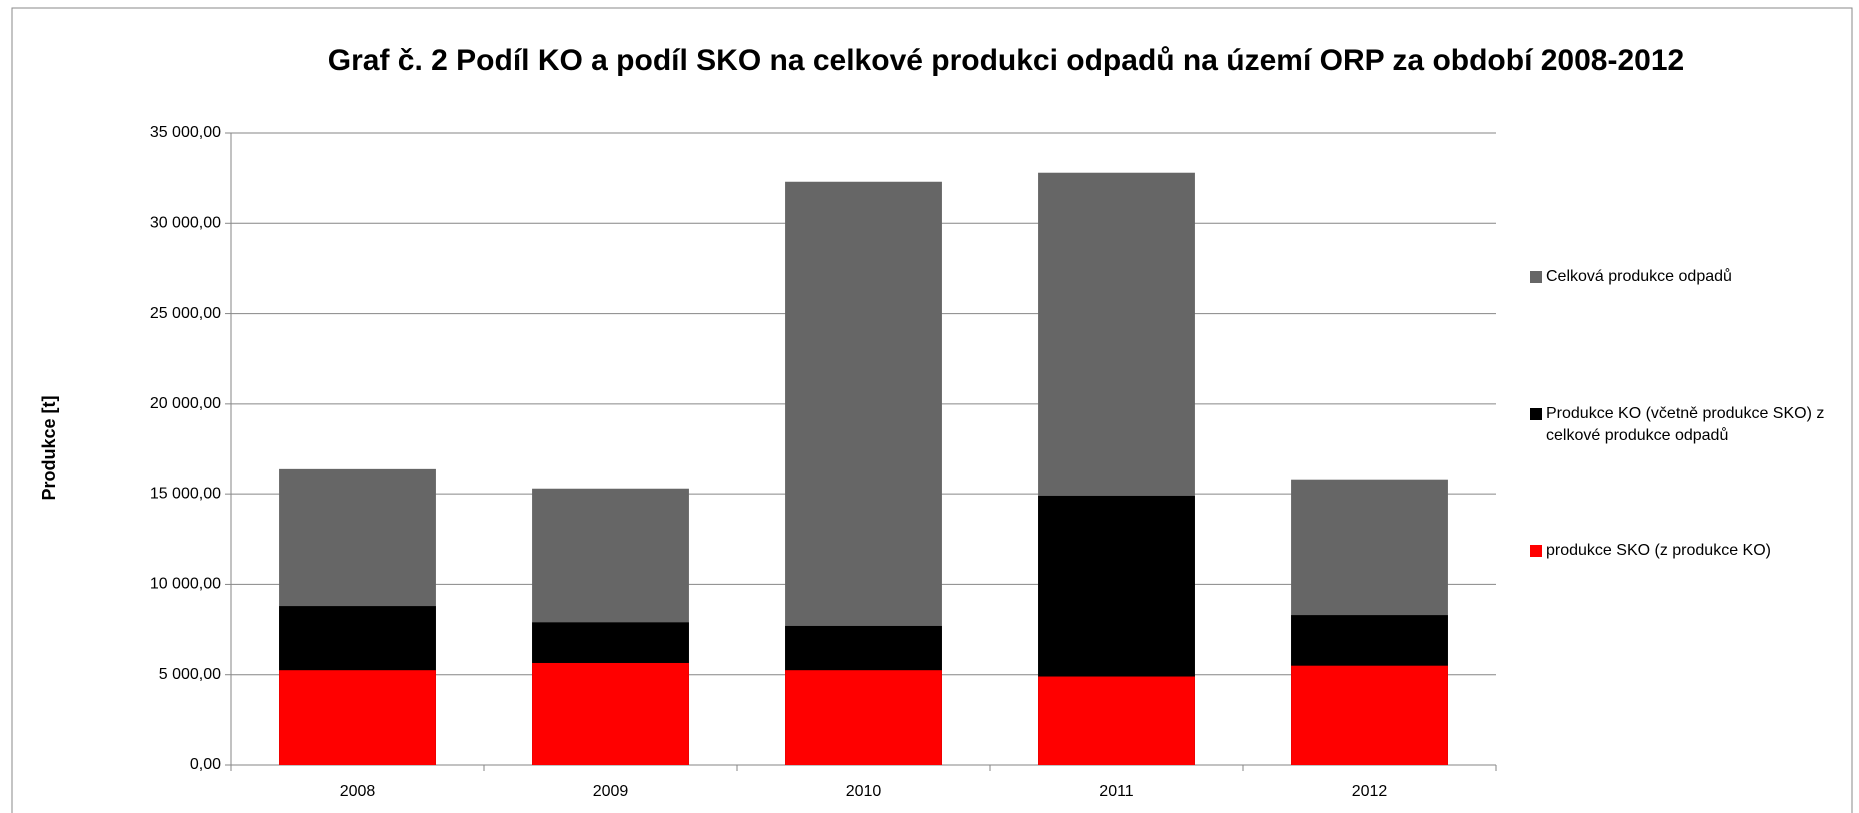  I want to click on x-tick-label: 2009, so click(611, 791).